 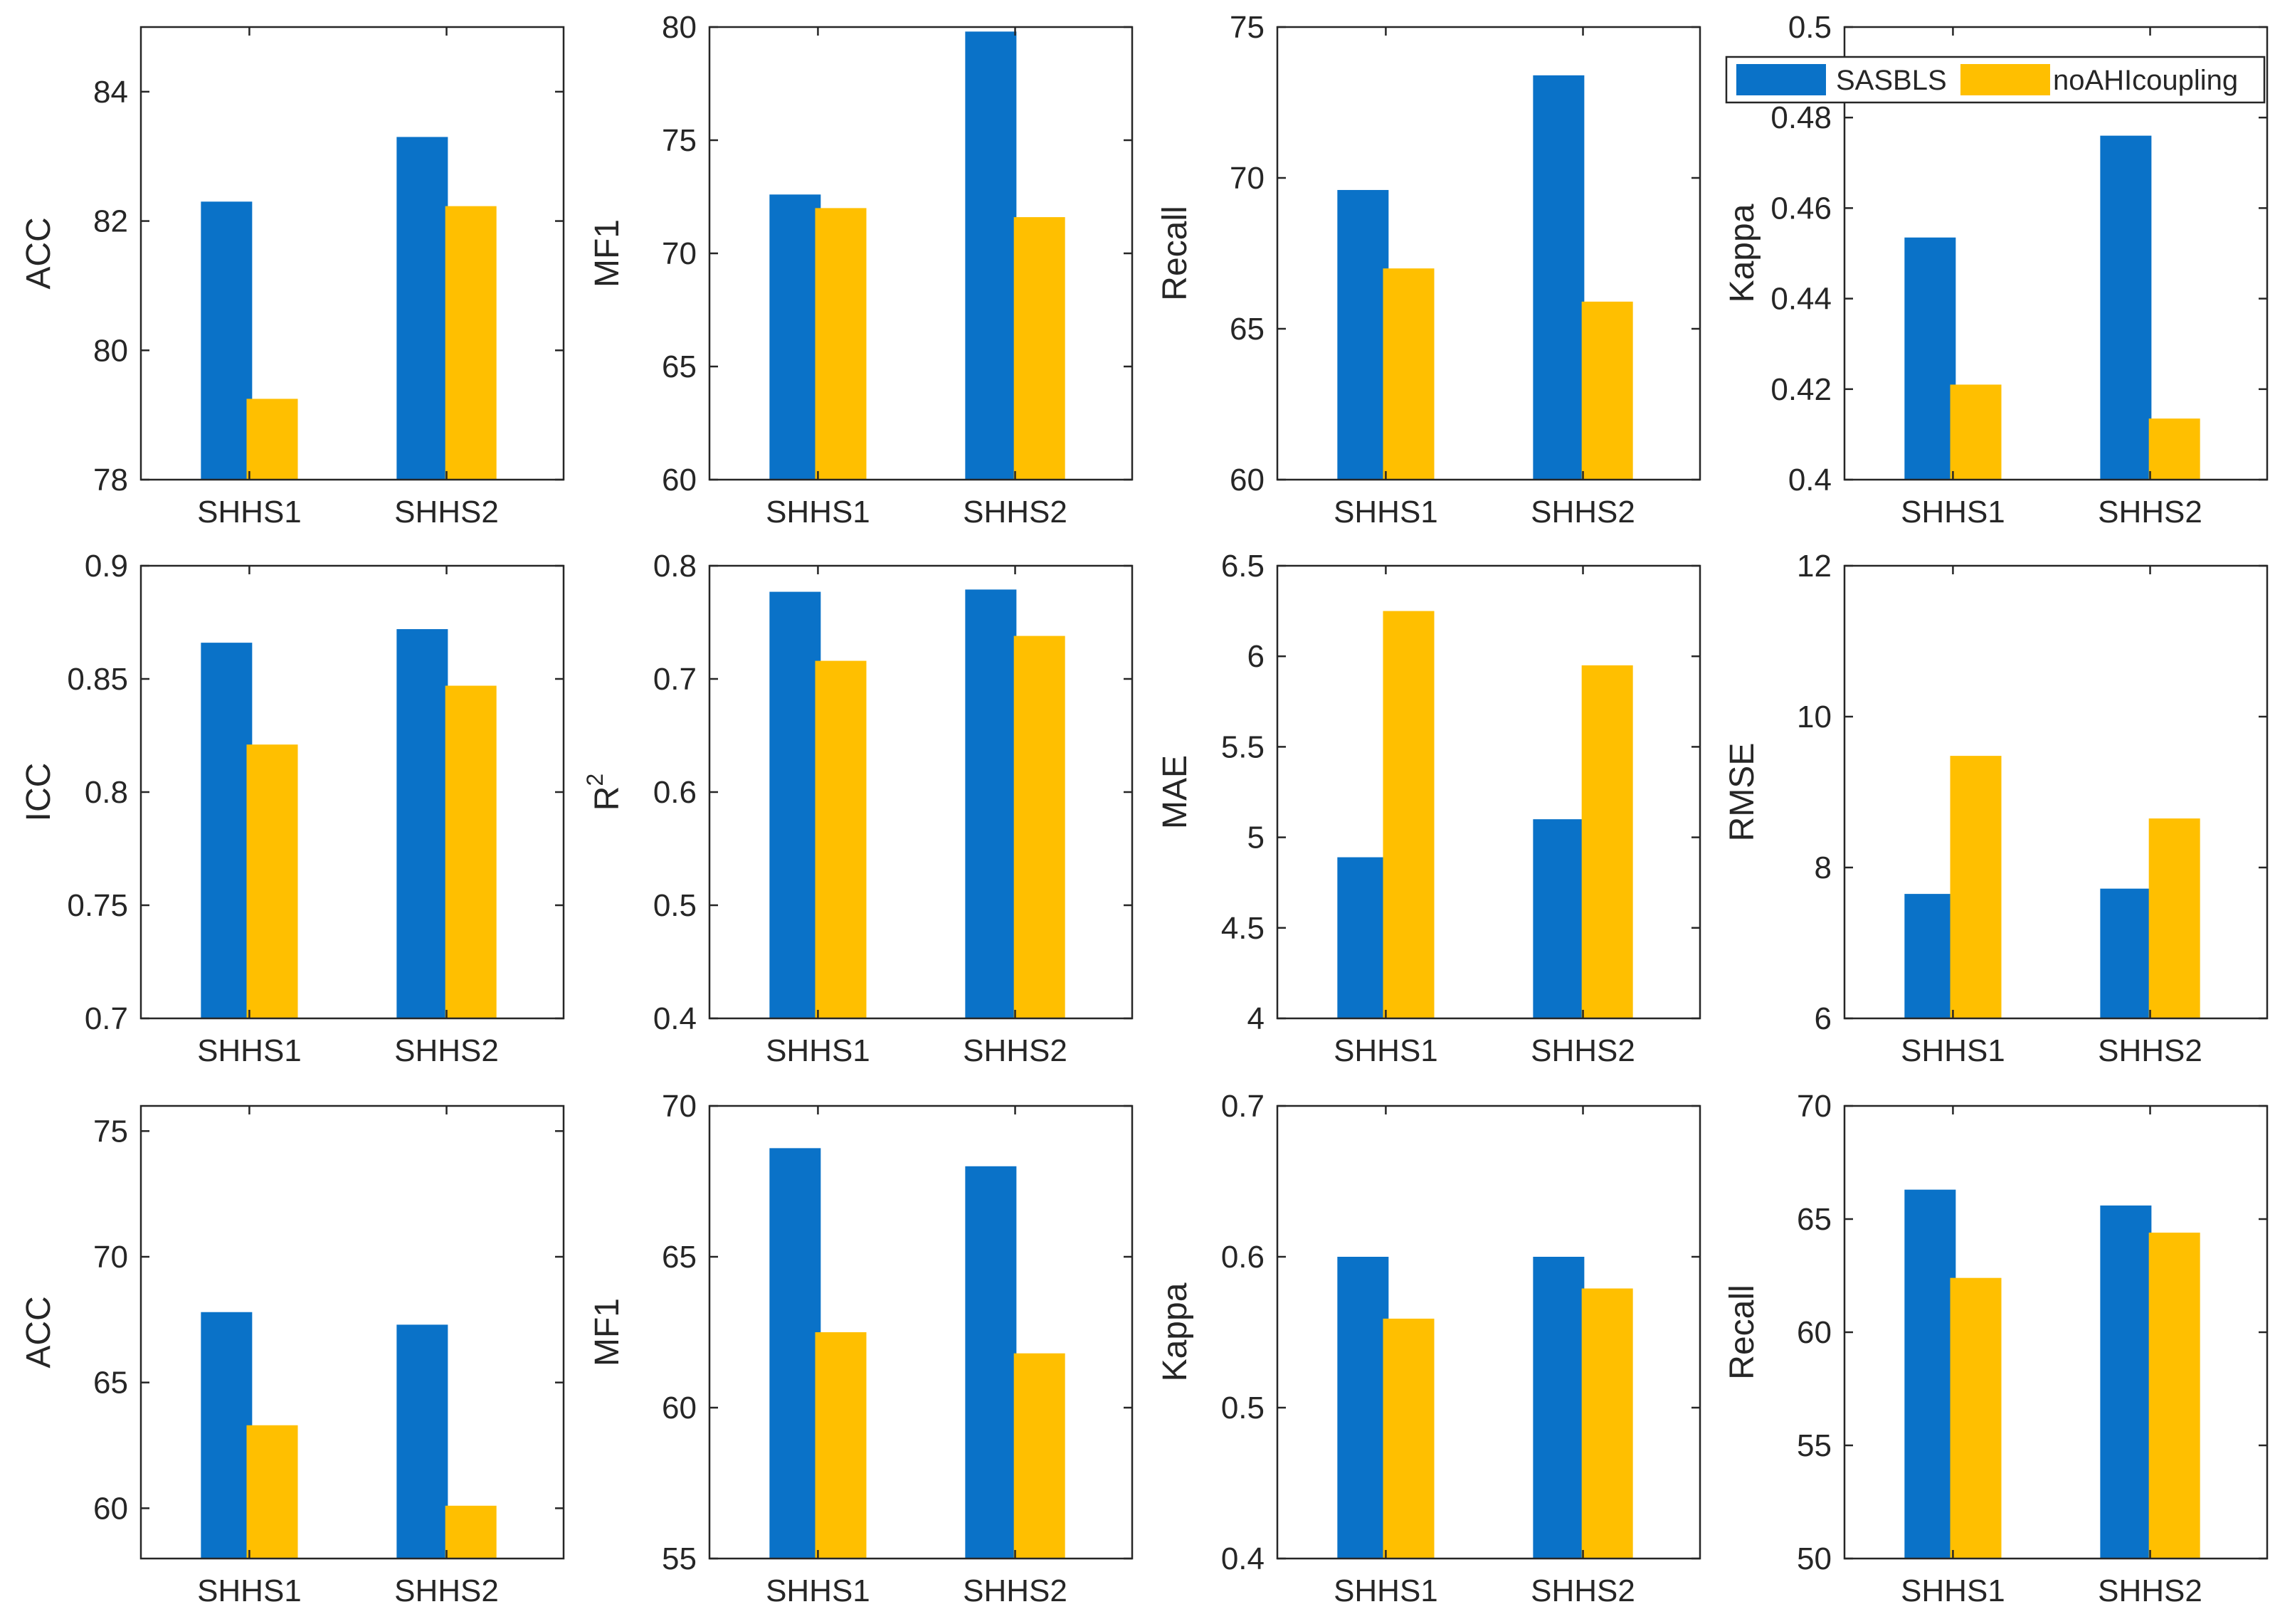 I want to click on y-tick-label: 84, so click(x=110, y=92).